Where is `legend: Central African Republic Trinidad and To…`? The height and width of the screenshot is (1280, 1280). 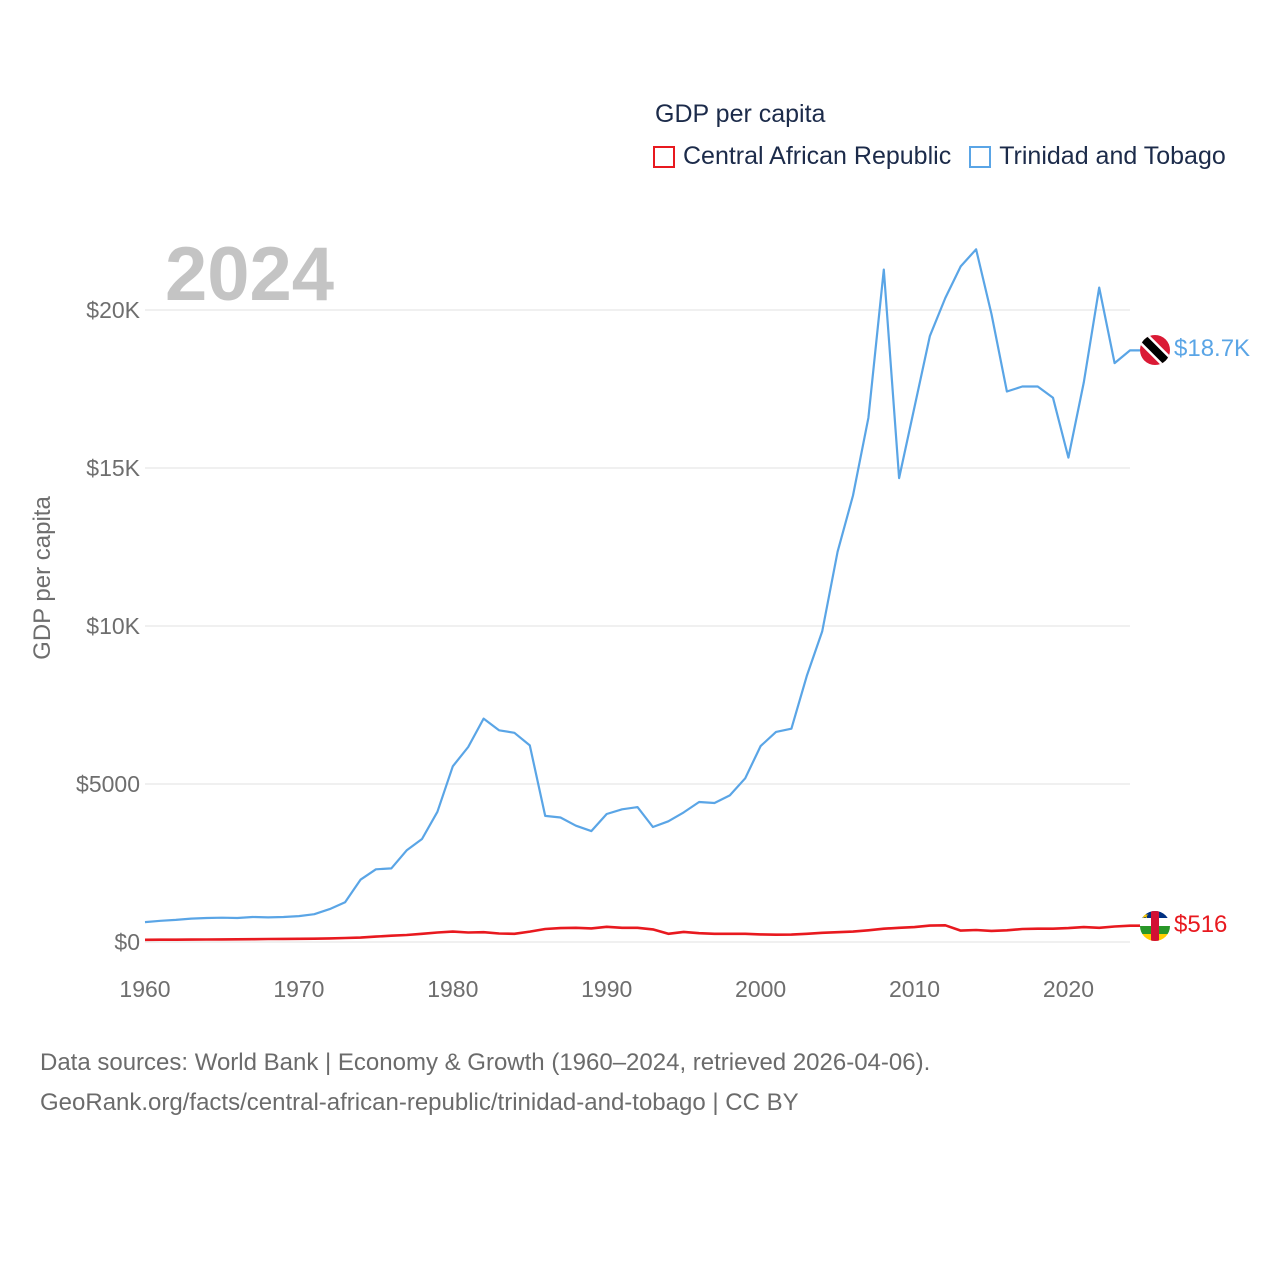 legend: Central African Republic Trinidad and To… is located at coordinates (948, 156).